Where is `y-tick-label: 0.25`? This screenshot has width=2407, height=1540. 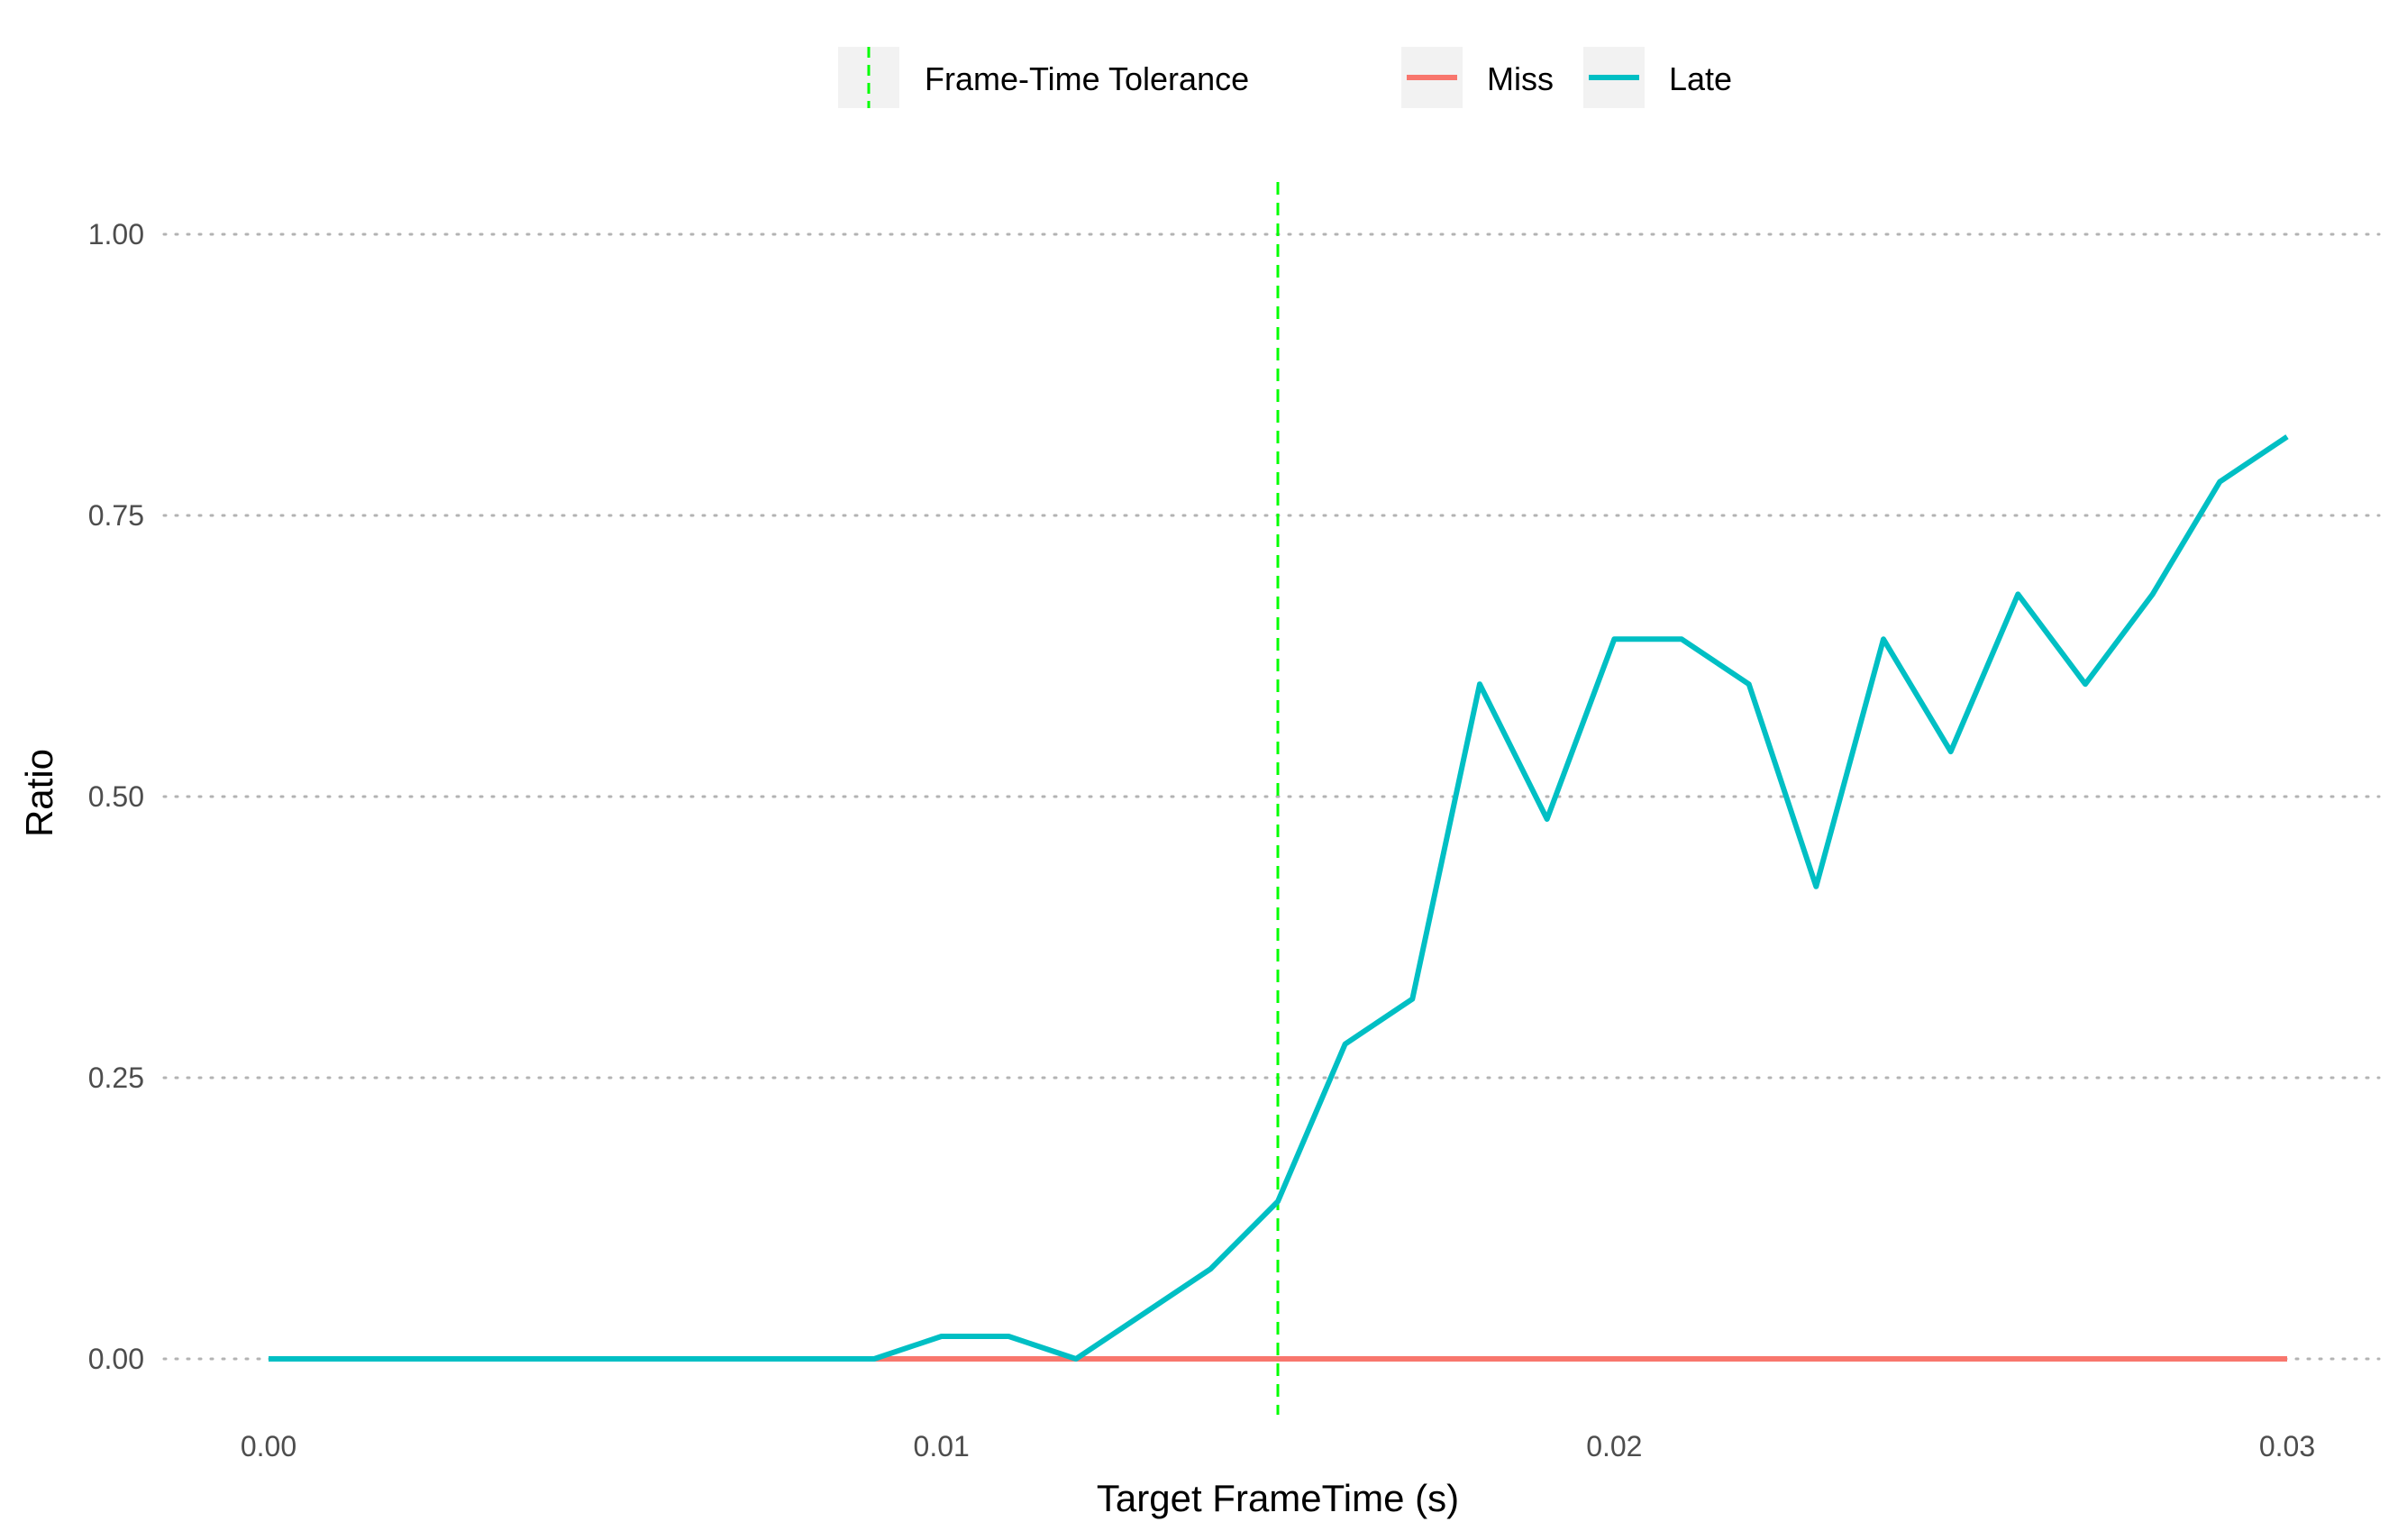
y-tick-label: 0.25 is located at coordinates (116, 1078).